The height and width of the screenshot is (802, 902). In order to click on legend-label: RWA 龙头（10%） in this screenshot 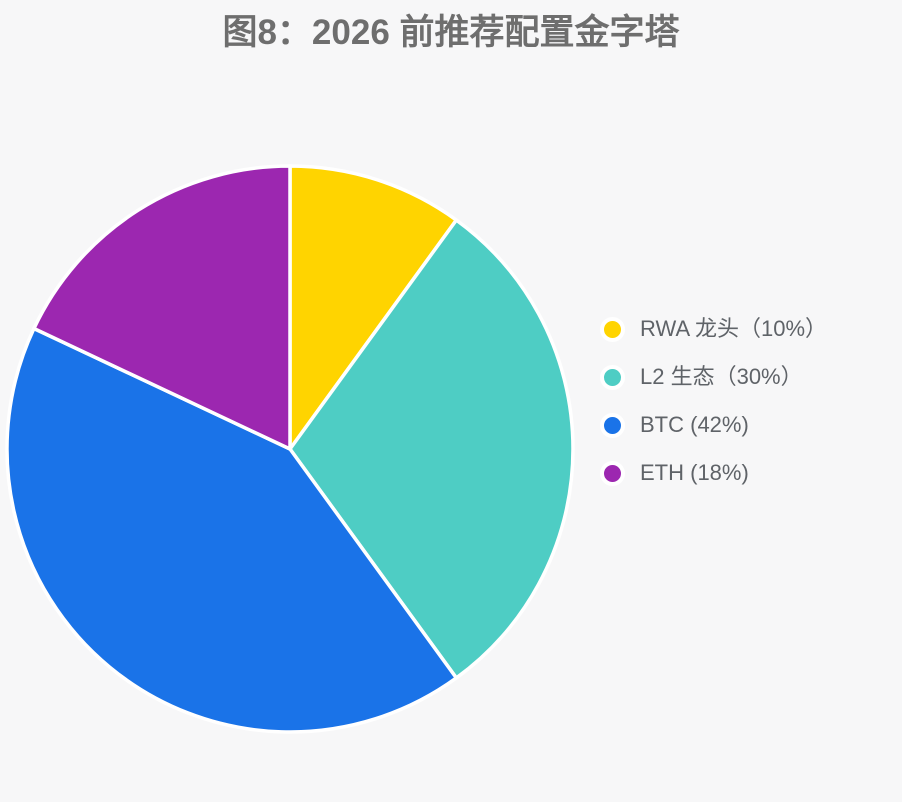, I will do `click(734, 328)`.